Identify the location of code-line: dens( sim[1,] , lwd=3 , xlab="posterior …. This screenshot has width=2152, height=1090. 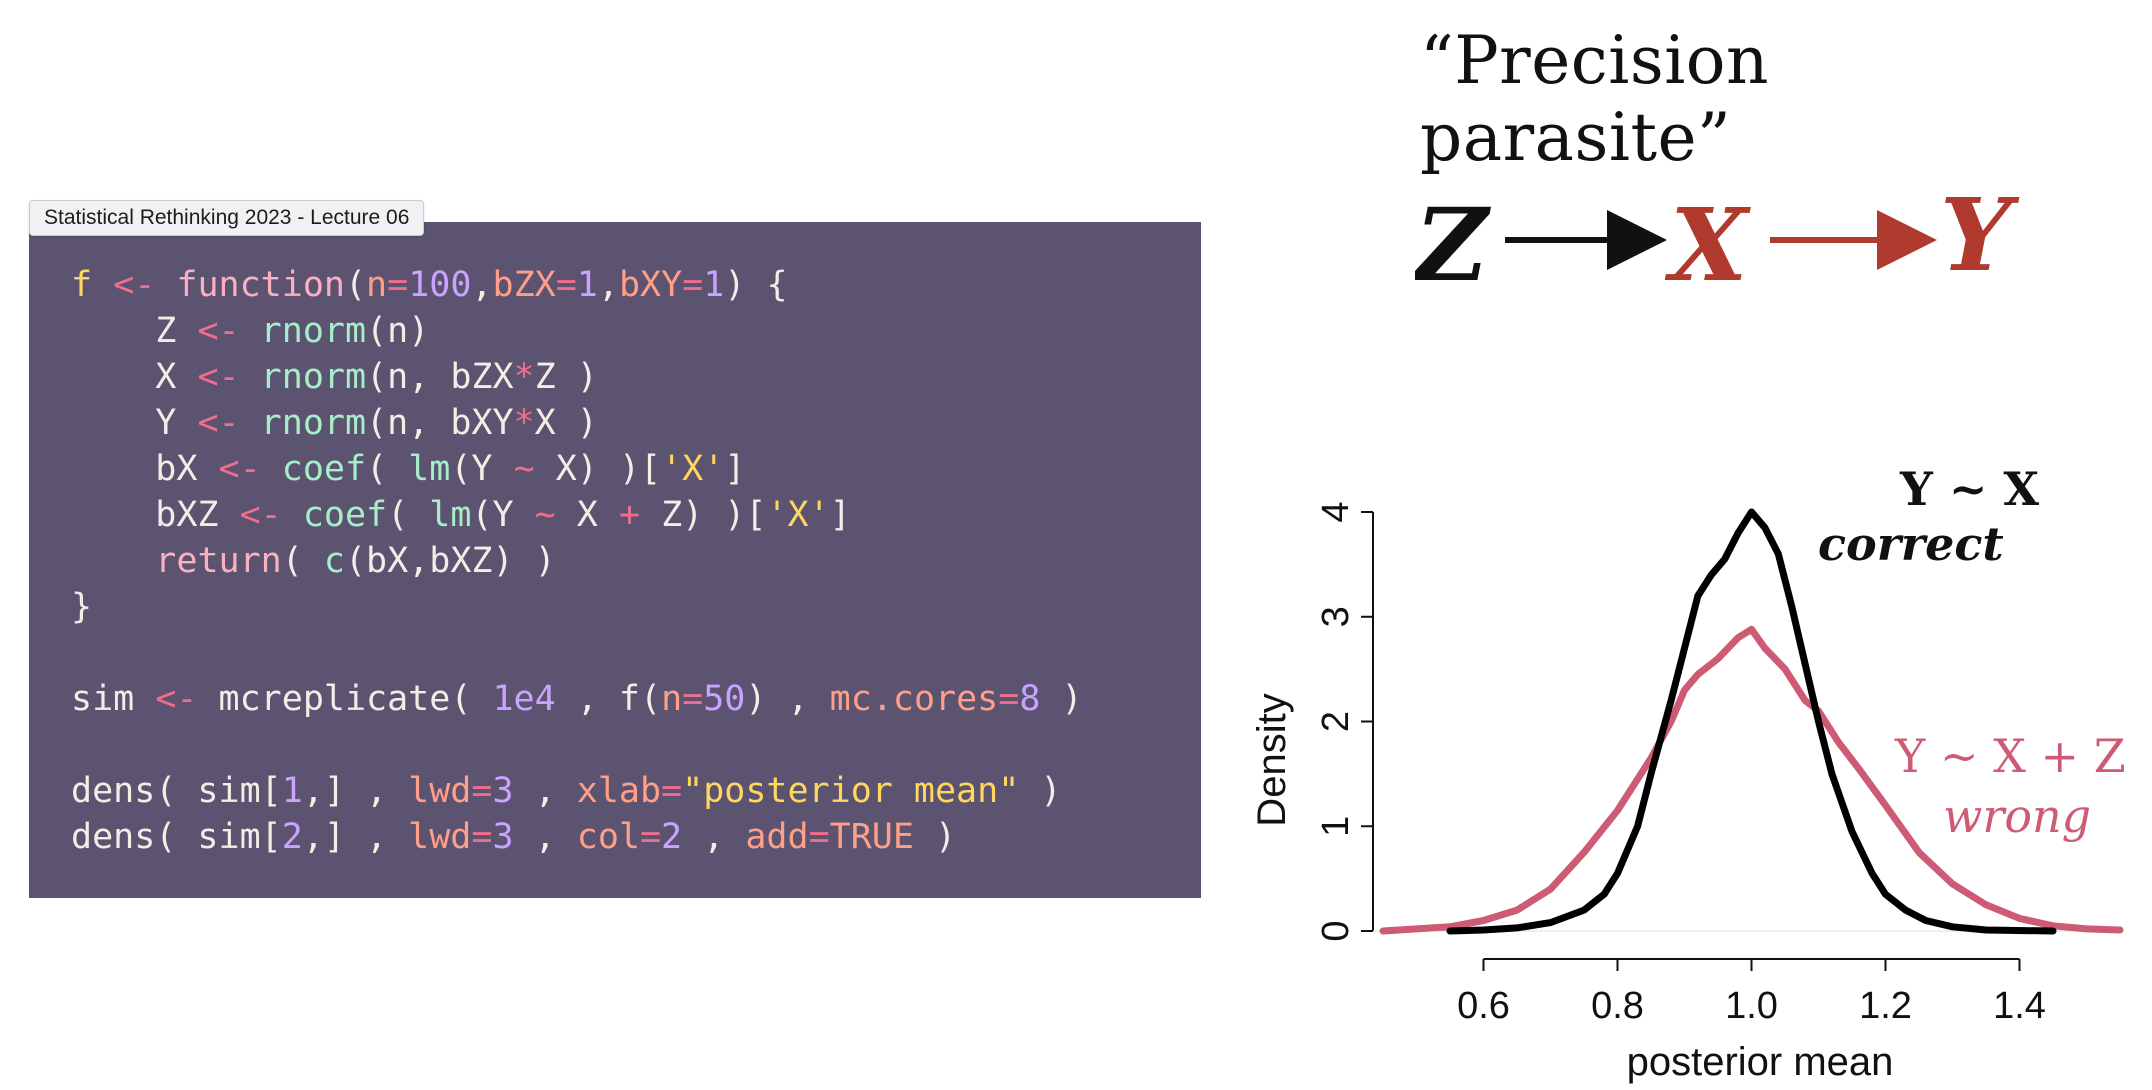
(566, 791).